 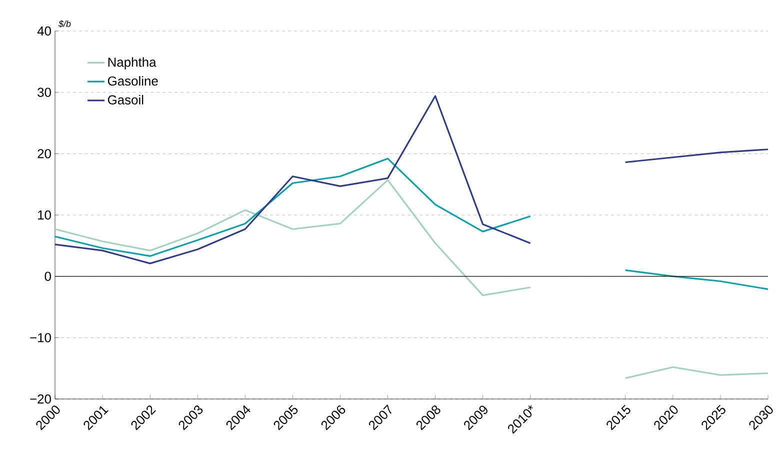 I want to click on y-tick-label: 40, so click(x=44, y=31).